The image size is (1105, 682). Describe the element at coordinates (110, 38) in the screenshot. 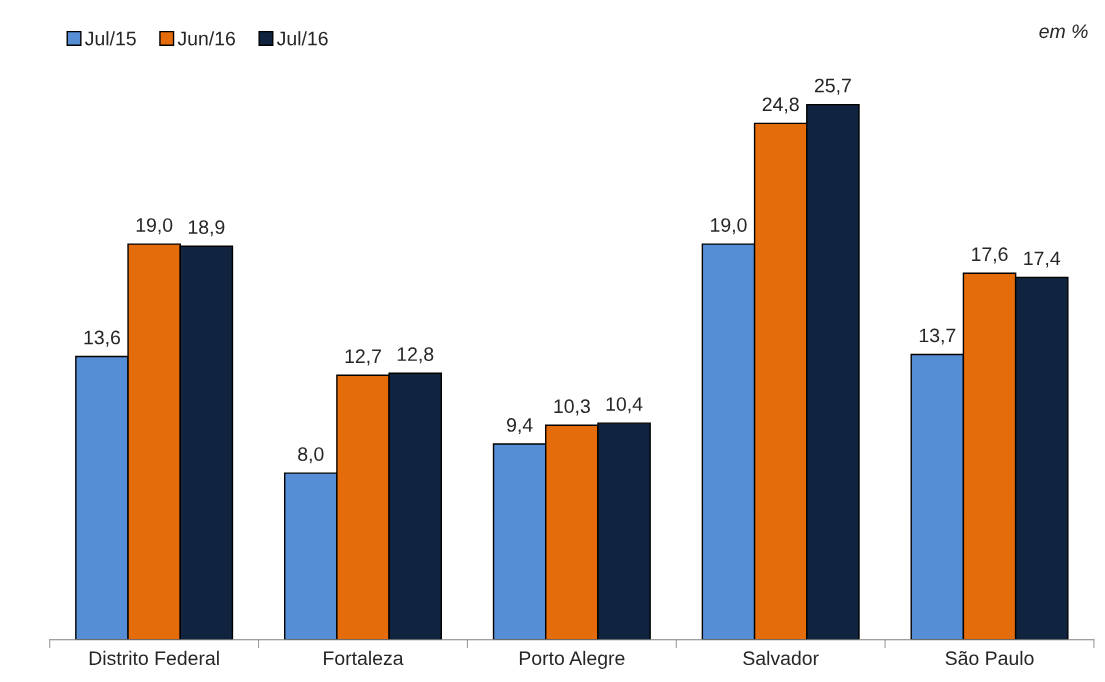

I see `legend-label: Jul/15` at that location.